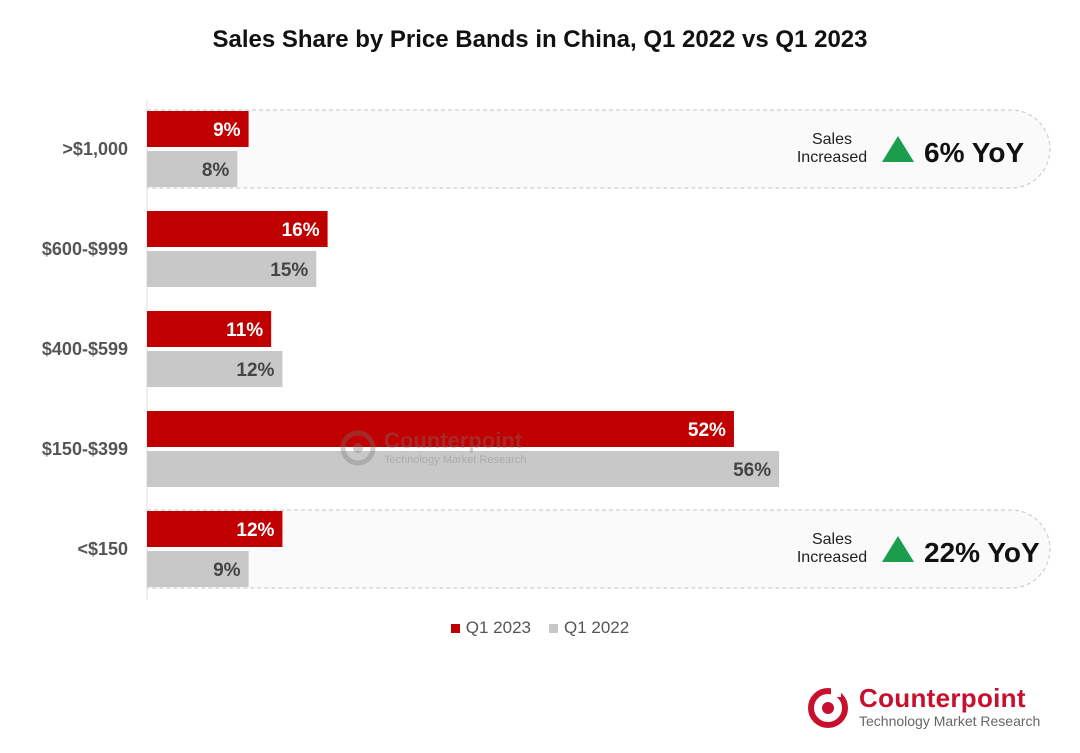  I want to click on watermark-logo-icon, so click(358, 448).